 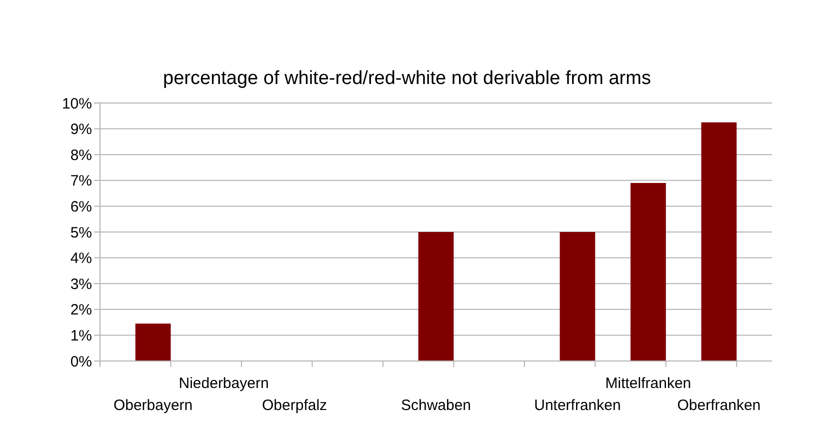 What do you see at coordinates (81, 361) in the screenshot?
I see `y-tick-label: 0%` at bounding box center [81, 361].